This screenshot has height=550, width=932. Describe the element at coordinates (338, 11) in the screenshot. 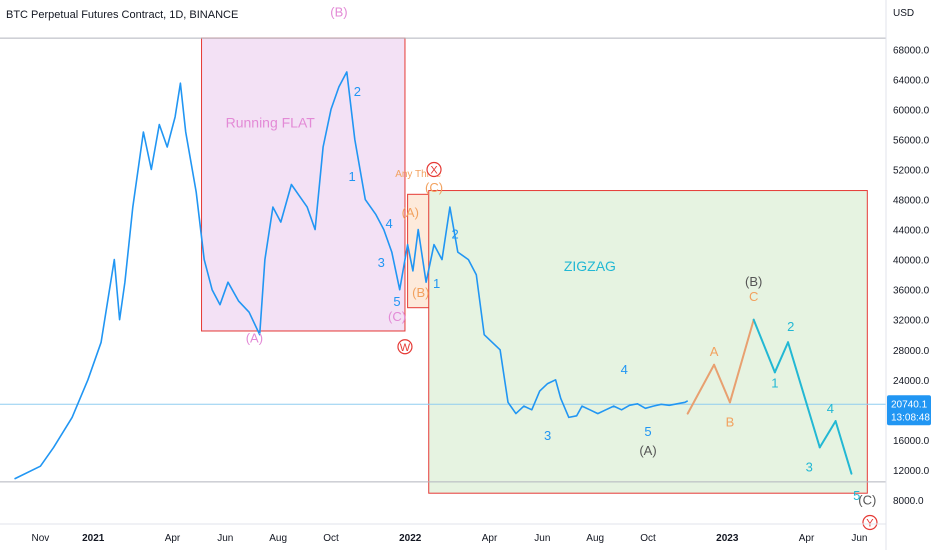

I see `label-b-flat: (B)` at that location.